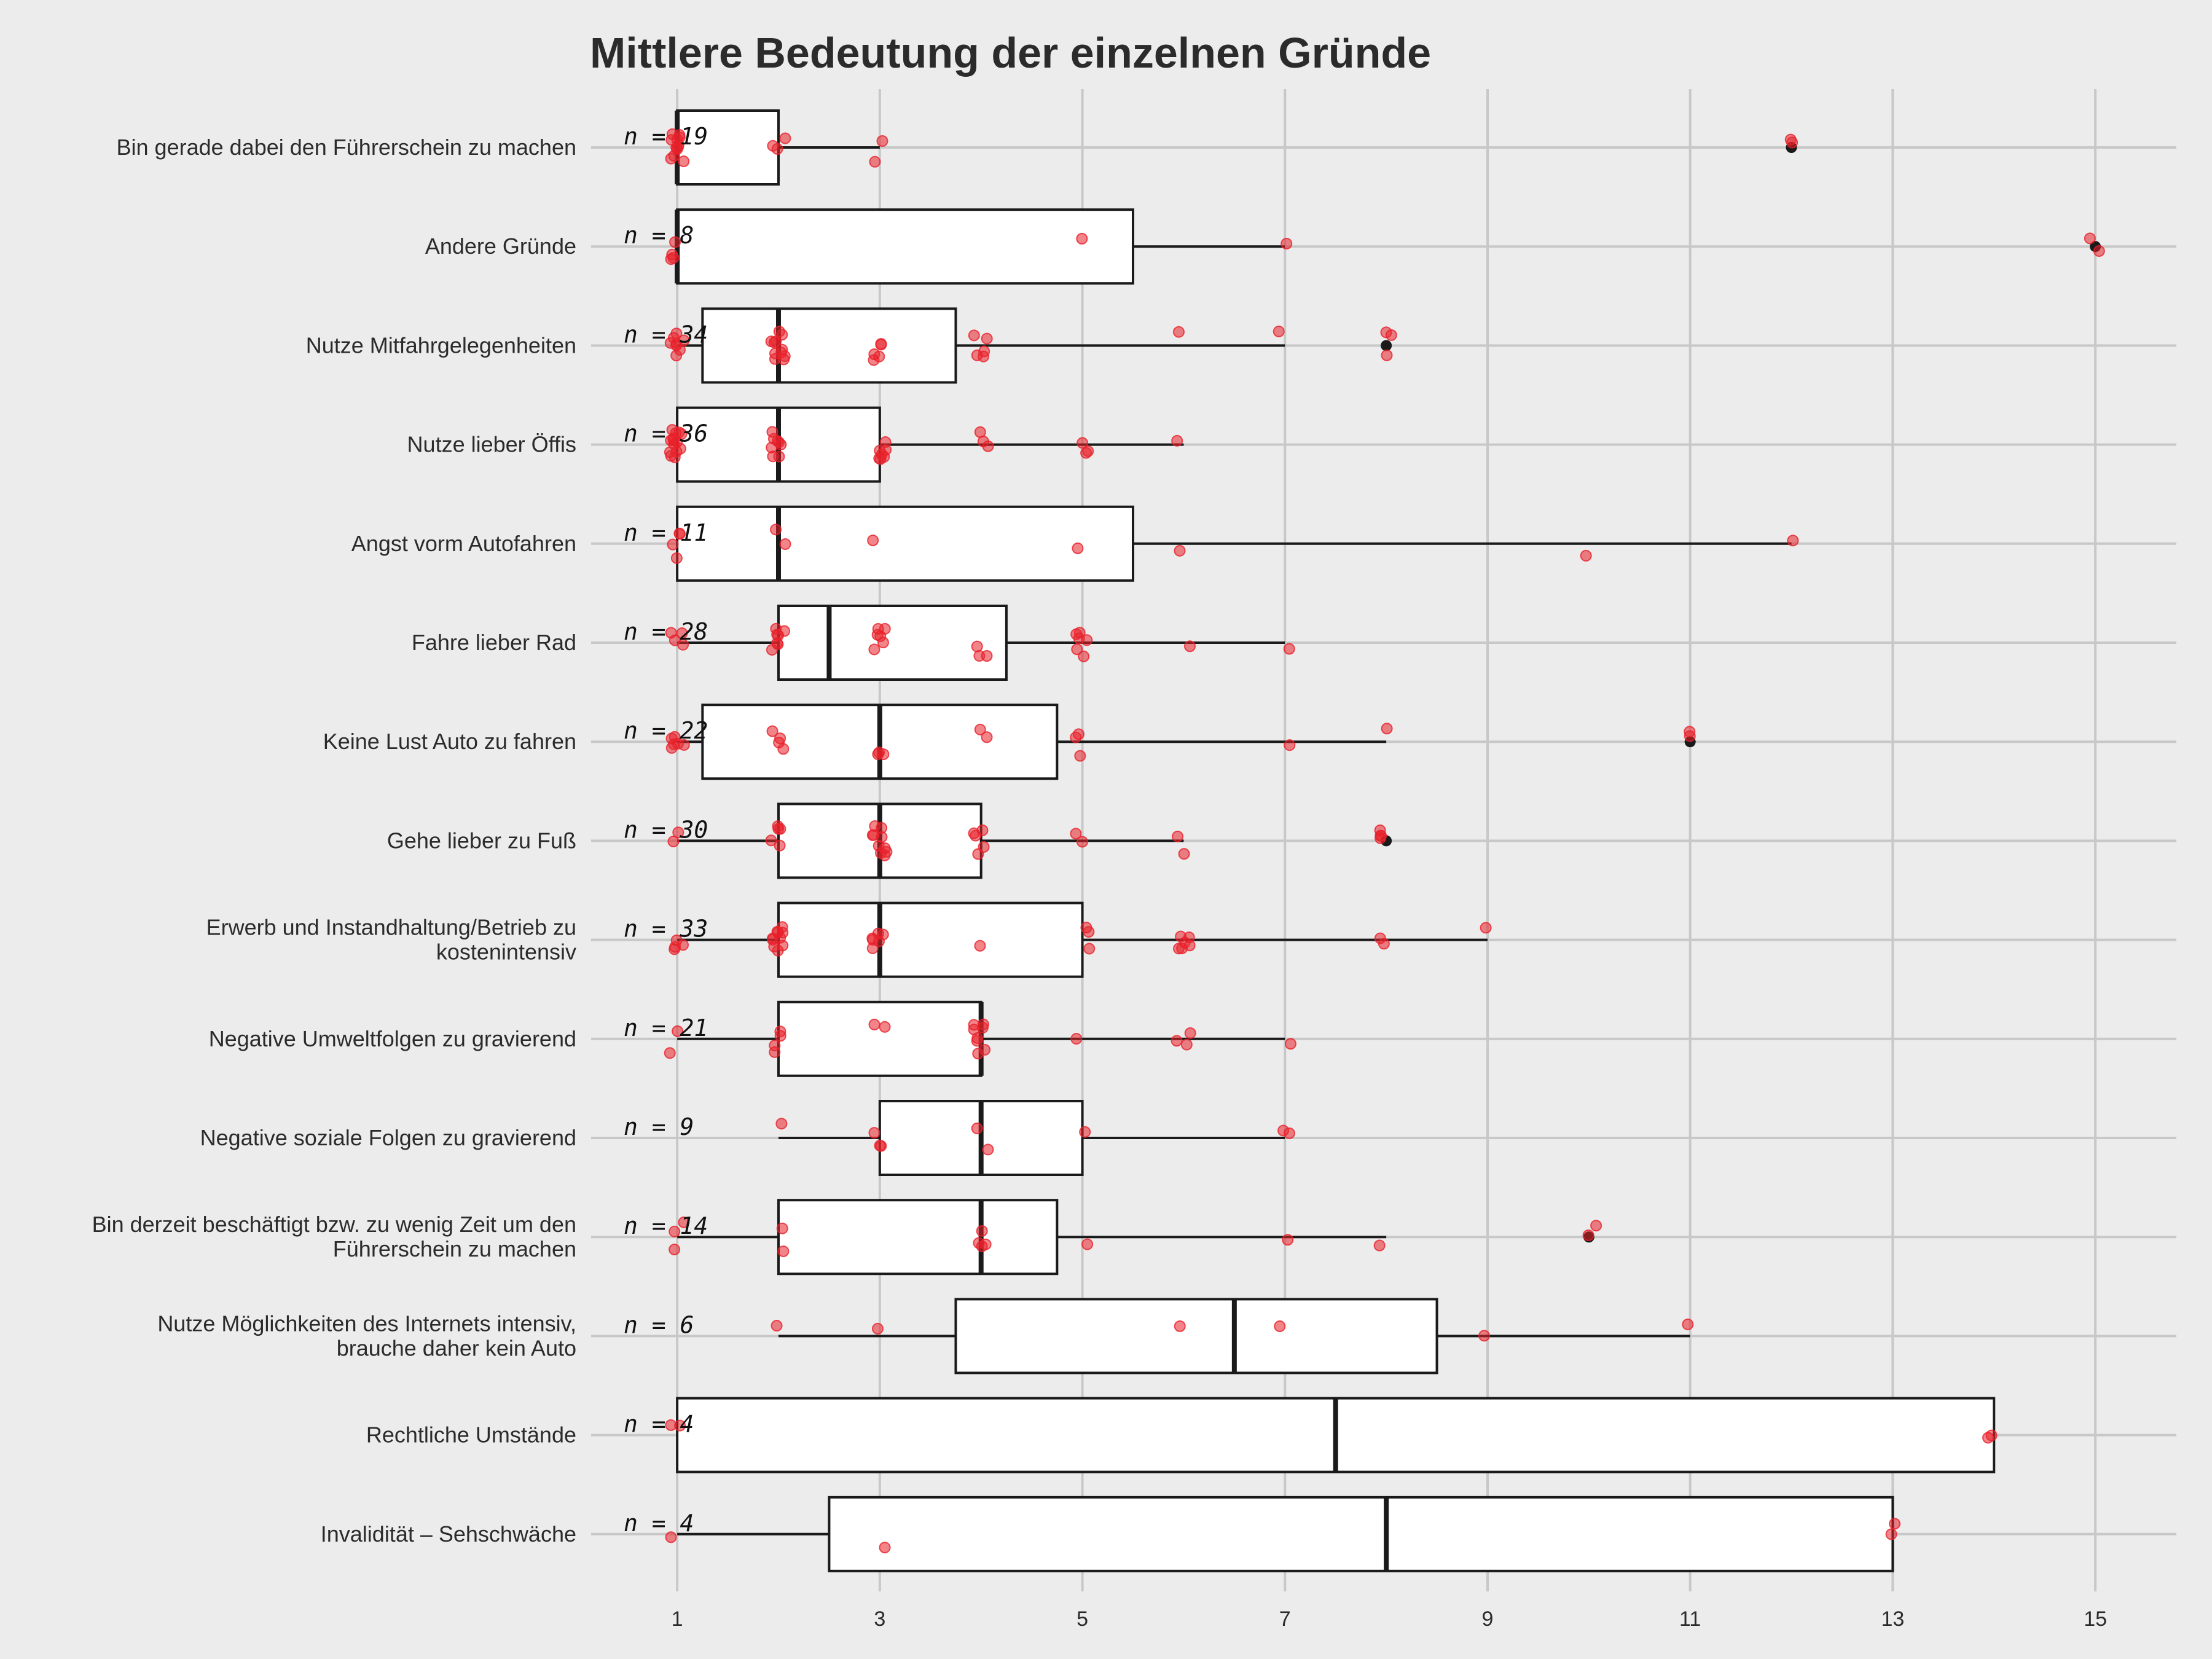 The width and height of the screenshot is (2212, 1659). What do you see at coordinates (391, 927) in the screenshot?
I see `category-label: Erwerb und Instandhaltung/Betrieb zu` at bounding box center [391, 927].